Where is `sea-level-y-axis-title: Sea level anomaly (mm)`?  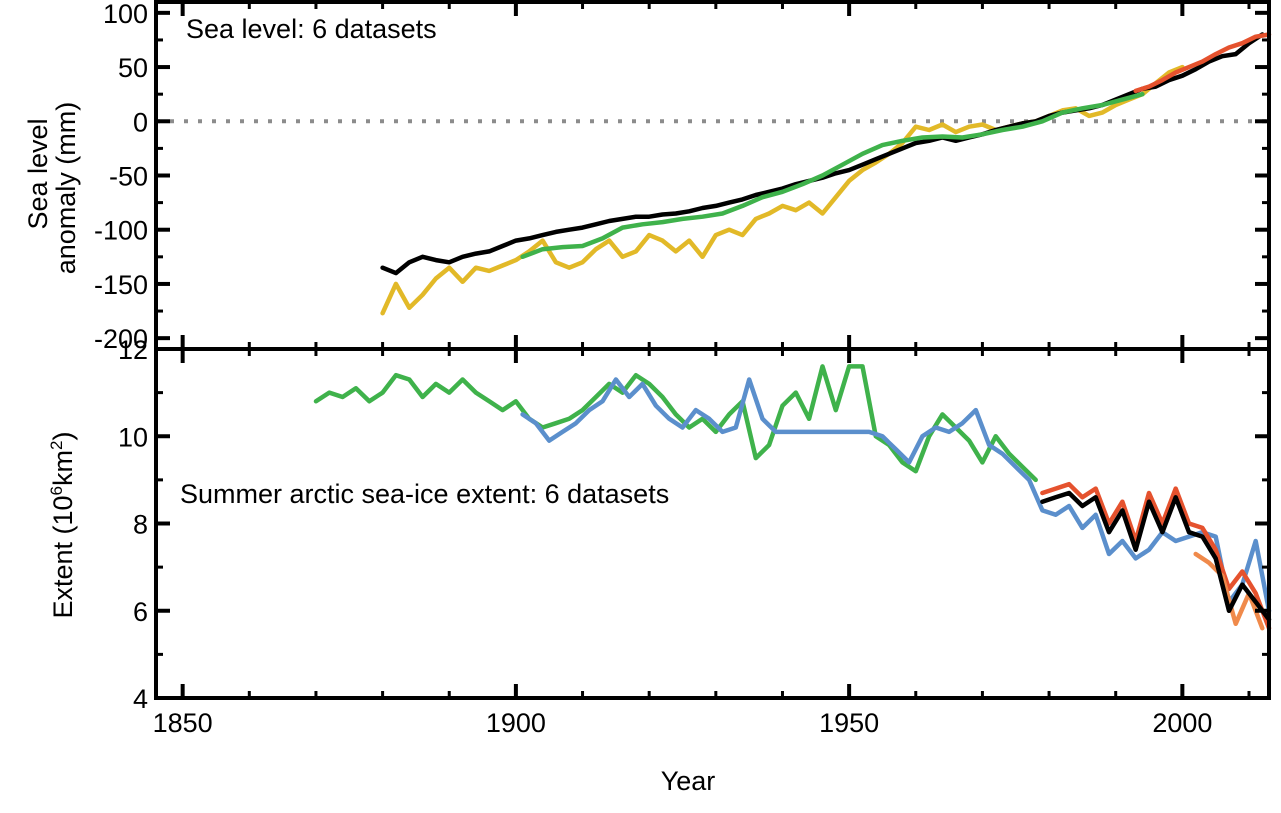 sea-level-y-axis-title: Sea level anomaly (mm) is located at coordinates (52, 188).